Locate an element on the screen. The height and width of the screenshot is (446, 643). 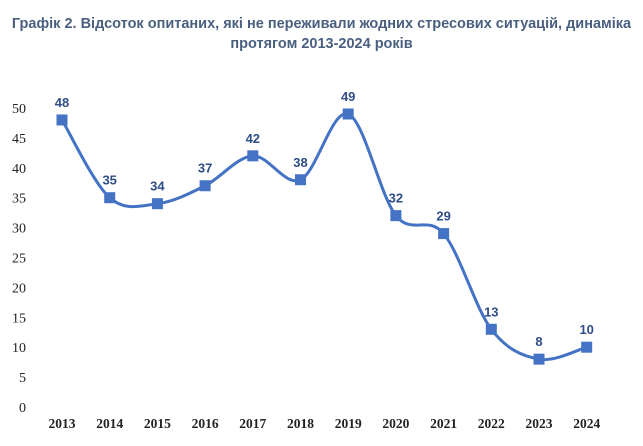
data-label: 13 is located at coordinates (491, 311).